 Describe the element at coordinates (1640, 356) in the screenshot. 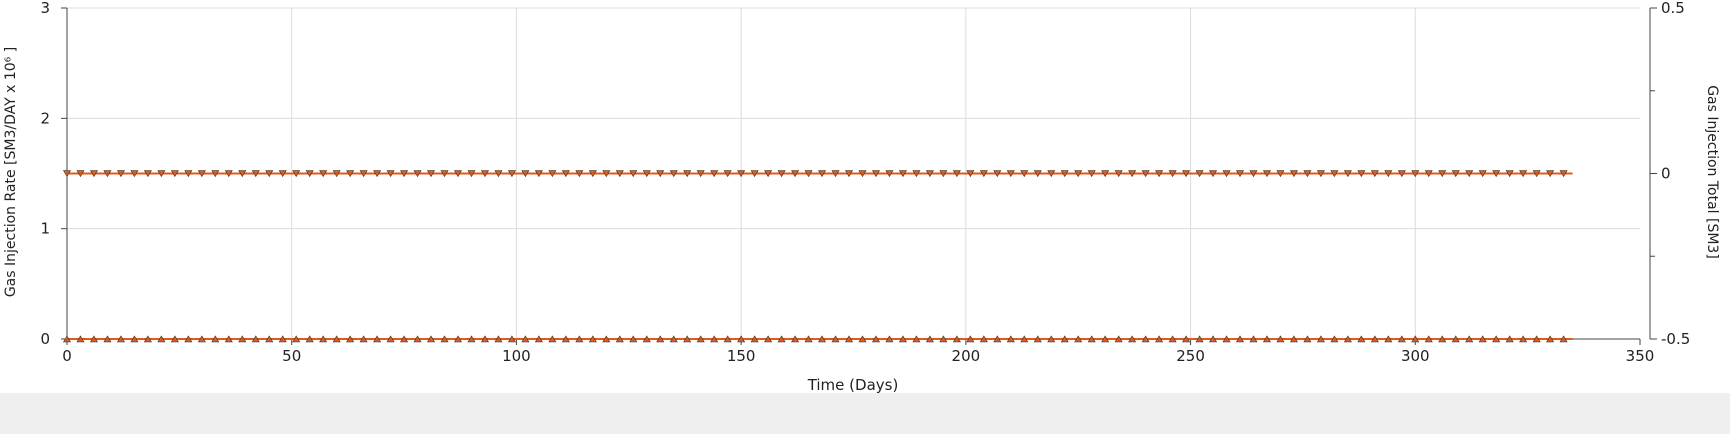

I see `x-tick-label: 350` at that location.